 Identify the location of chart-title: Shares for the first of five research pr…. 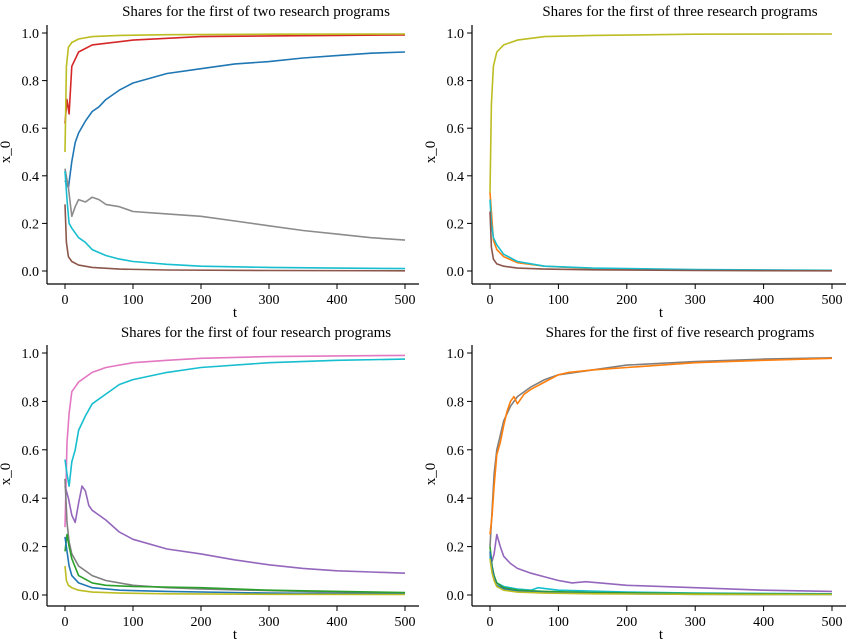
(680, 333).